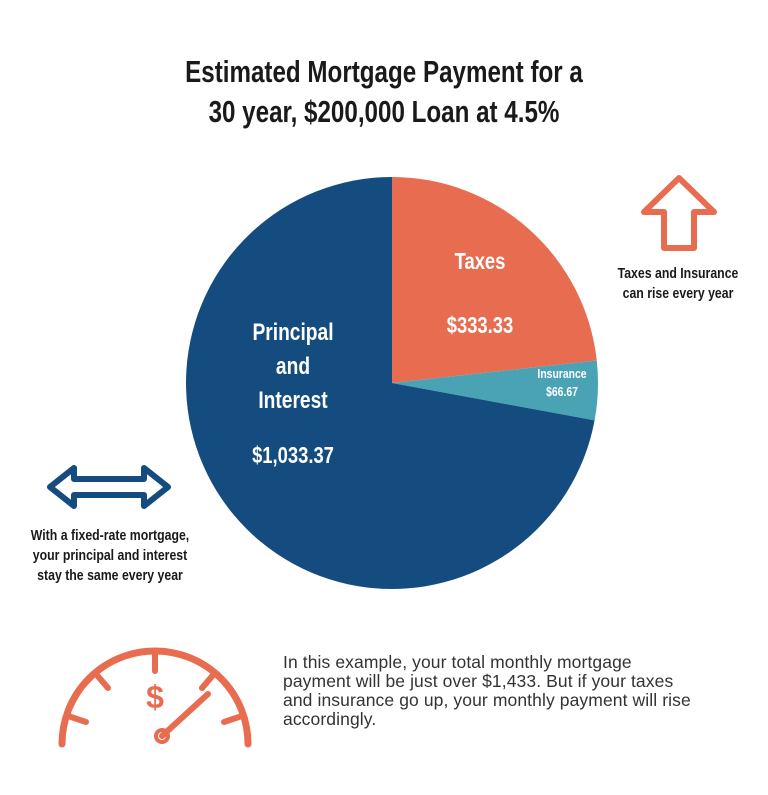  Describe the element at coordinates (293, 455) in the screenshot. I see `pie-value-principal-interest: $1,033.37` at that location.